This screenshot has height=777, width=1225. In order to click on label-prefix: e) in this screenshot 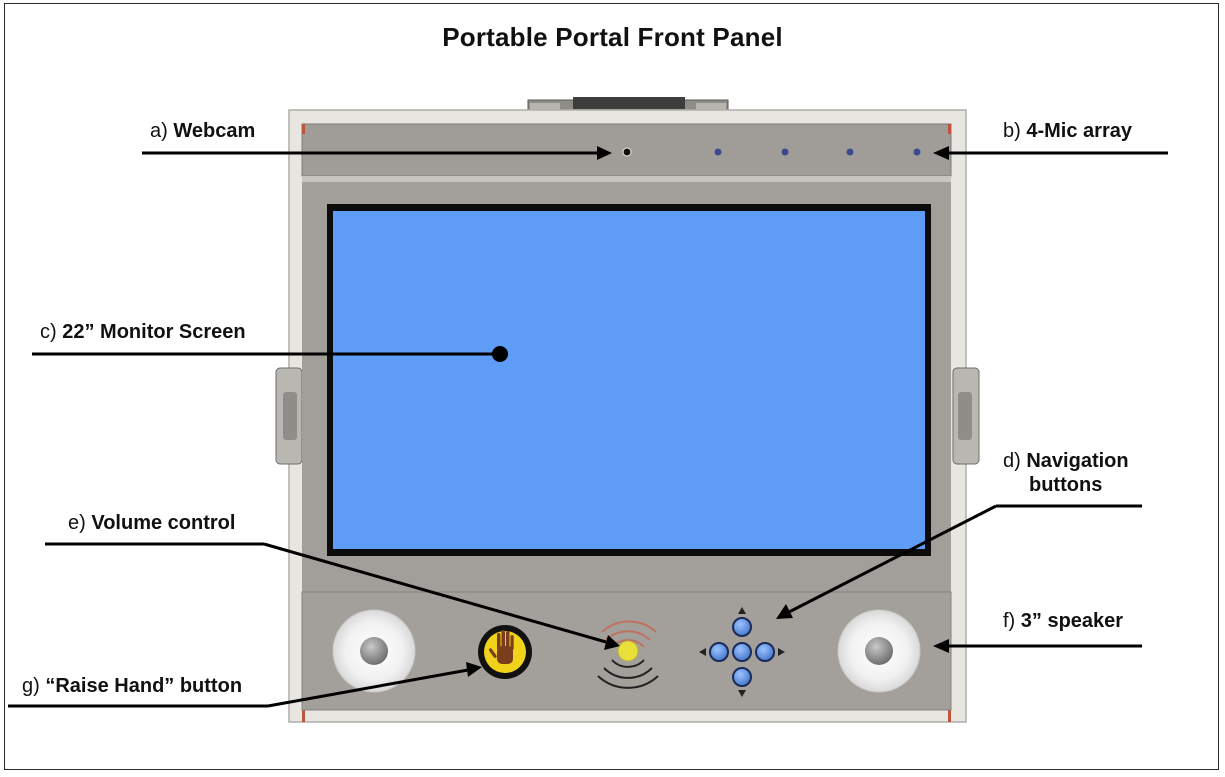, I will do `click(77, 523)`.